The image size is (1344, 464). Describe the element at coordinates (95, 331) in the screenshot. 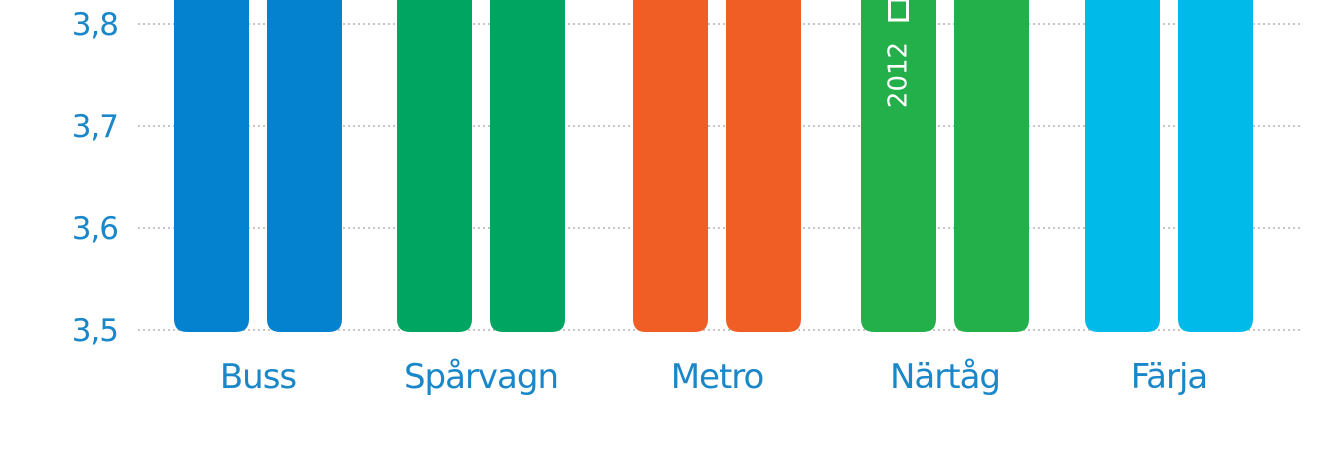

I see `y-tick-label: 3,5` at that location.